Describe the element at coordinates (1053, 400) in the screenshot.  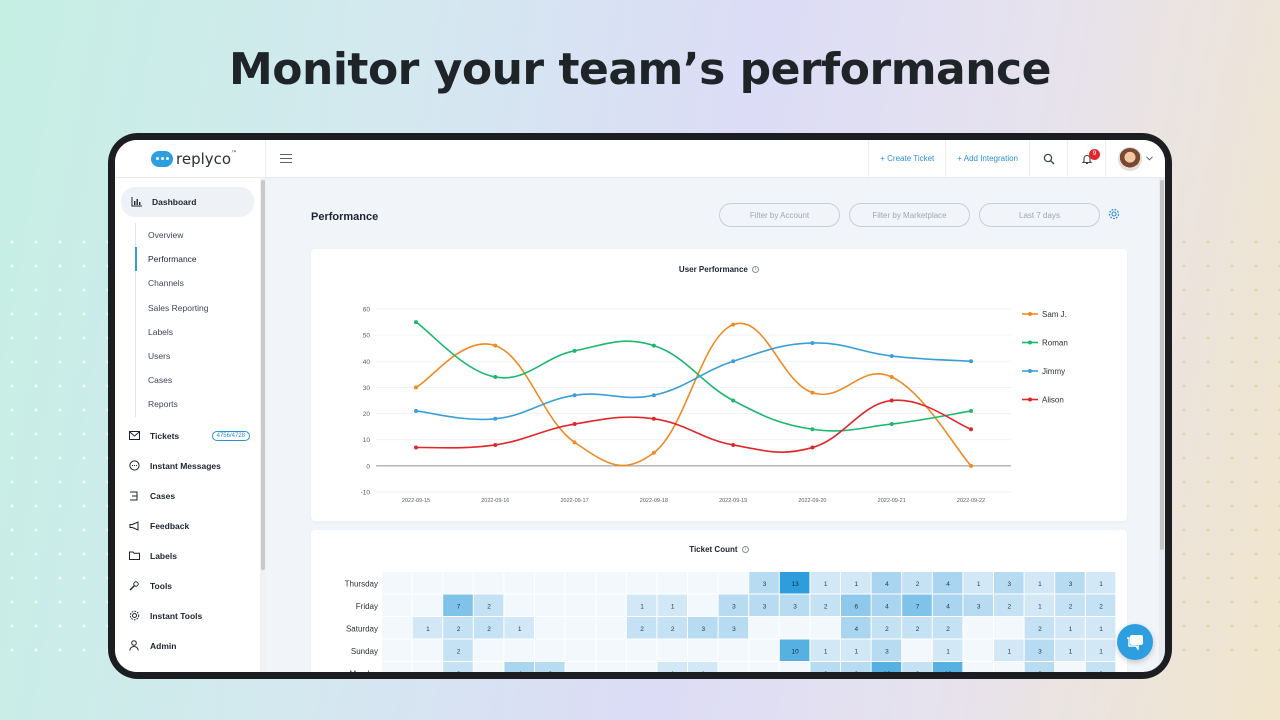
I see `legend-label: Alison` at that location.